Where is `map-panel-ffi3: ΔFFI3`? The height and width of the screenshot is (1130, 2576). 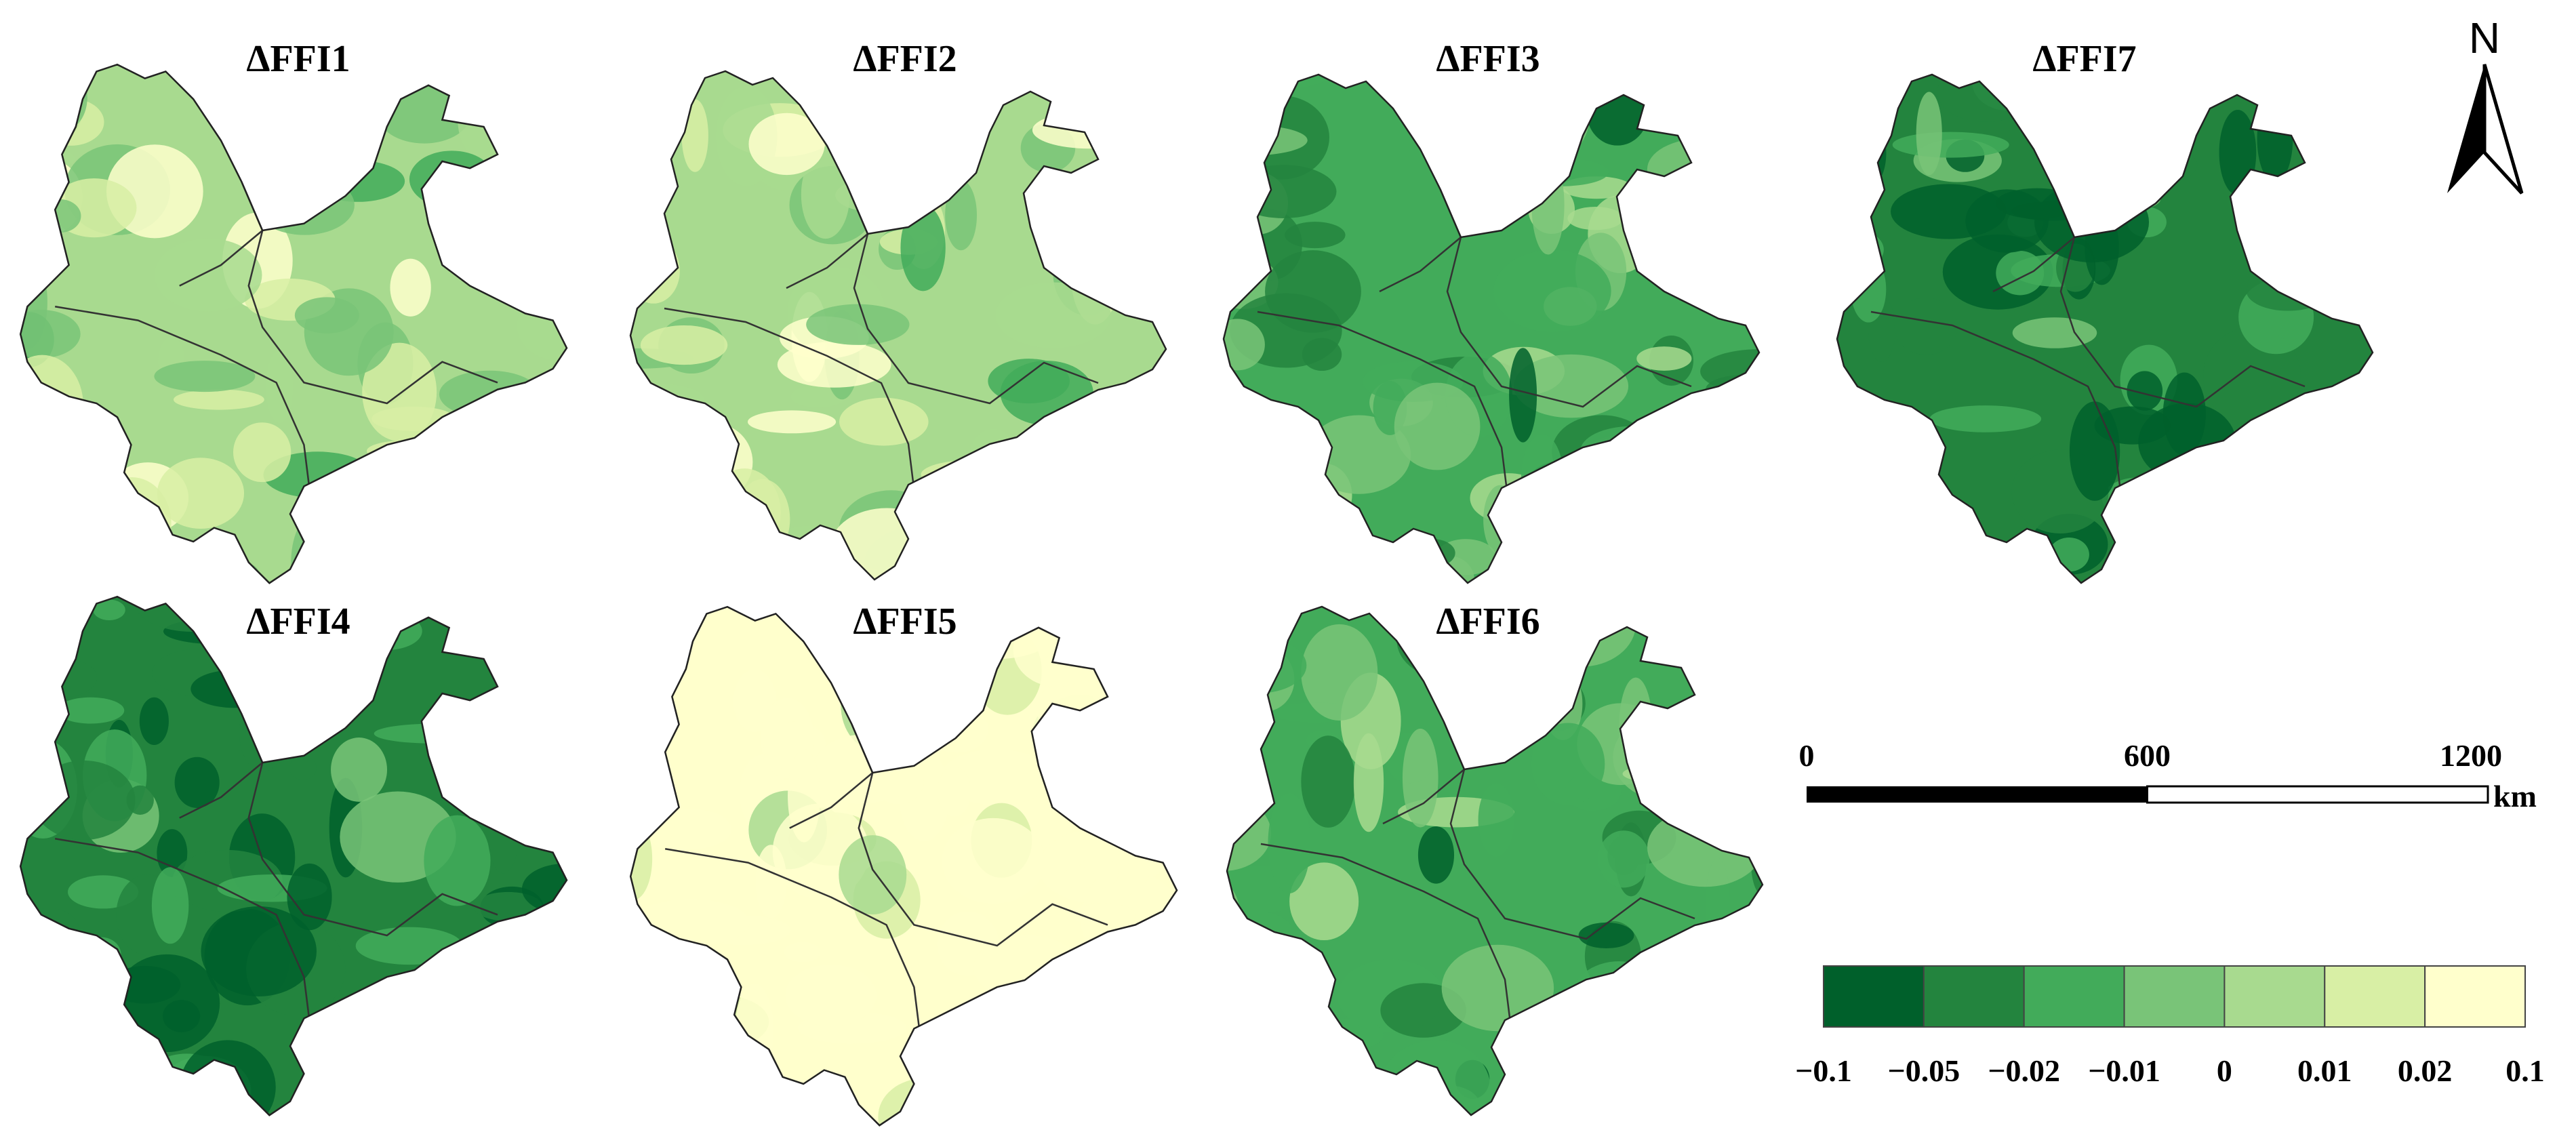
map-panel-ffi3: ΔFFI3 is located at coordinates (1491, 311).